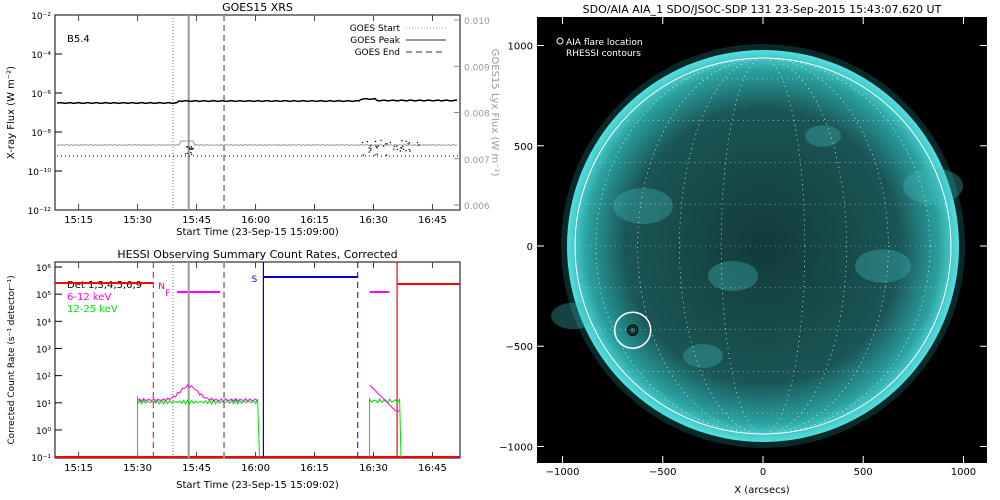  Describe the element at coordinates (104, 285) in the screenshot. I see `legend-label: Det 1,3,4,5,6,9` at that location.